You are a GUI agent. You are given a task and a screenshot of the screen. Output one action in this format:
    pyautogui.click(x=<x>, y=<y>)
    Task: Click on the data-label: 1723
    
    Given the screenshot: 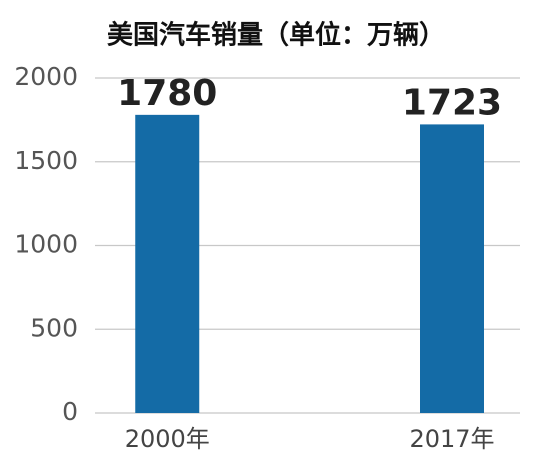 What is the action you would take?
    pyautogui.click(x=452, y=102)
    